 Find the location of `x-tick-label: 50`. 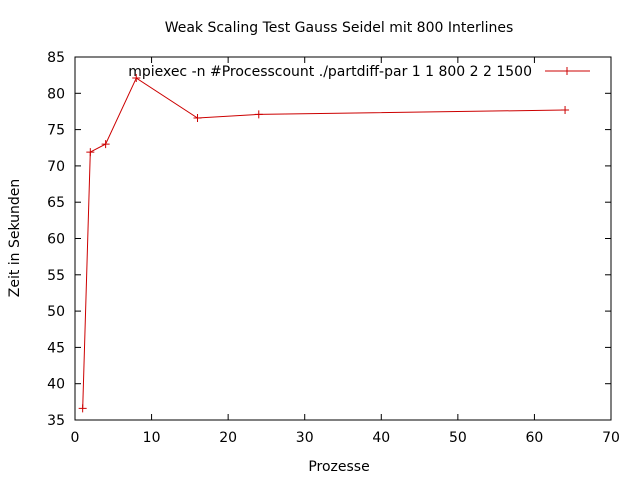

x-tick-label: 50 is located at coordinates (458, 438).